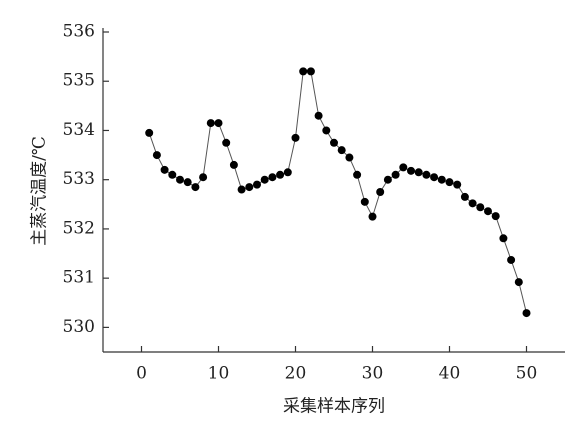 The height and width of the screenshot is (426, 583). I want to click on x-tick-label: 10, so click(219, 374).